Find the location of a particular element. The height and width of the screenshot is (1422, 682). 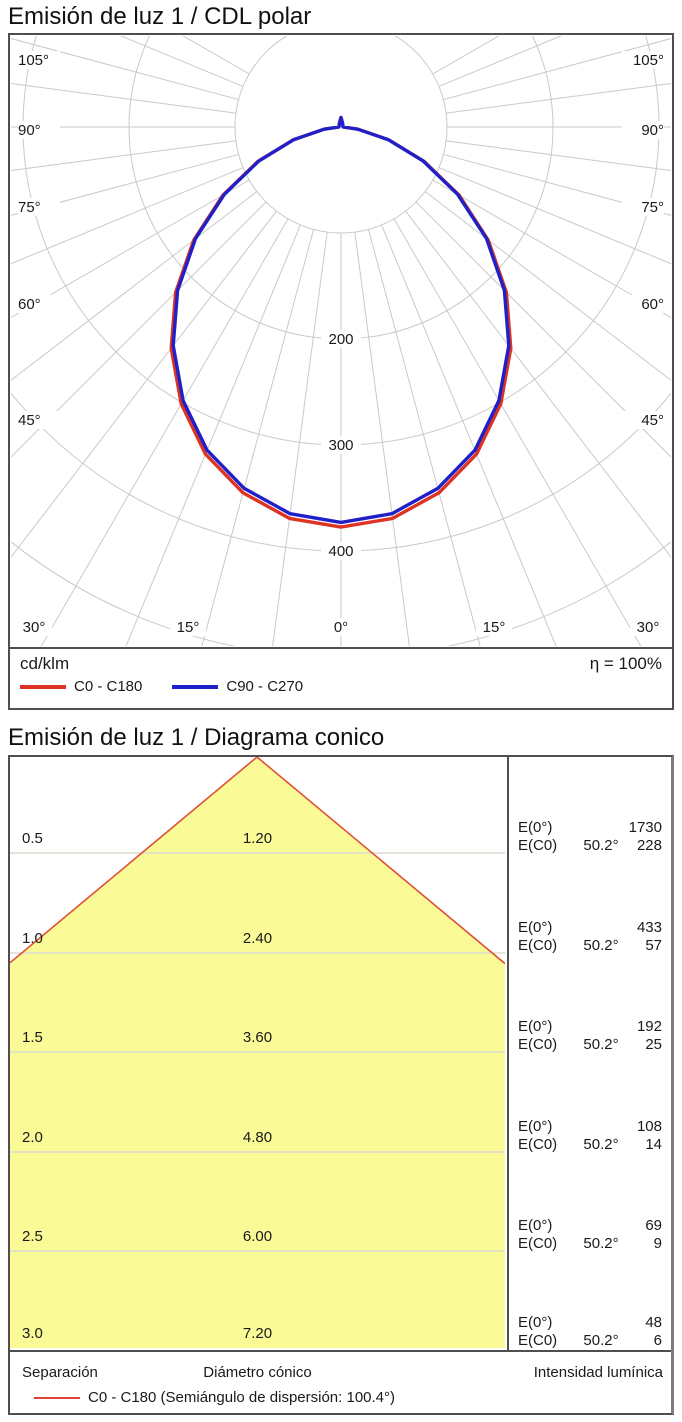

illuminance-entry: E(0°) 1730 E(C0) 50.2° 228 is located at coordinates (590, 837).